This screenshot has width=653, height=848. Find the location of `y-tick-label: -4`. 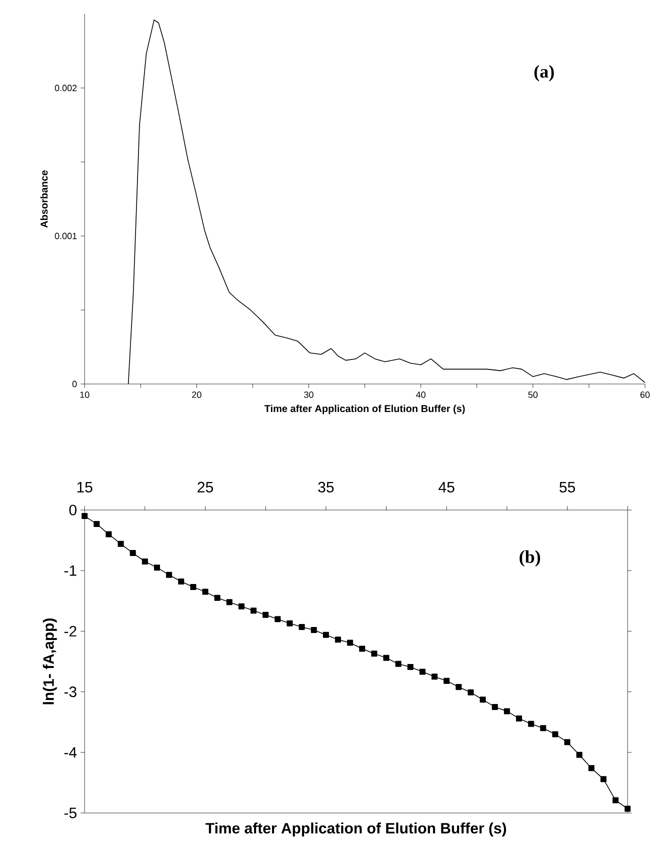

y-tick-label: -4 is located at coordinates (70, 752).